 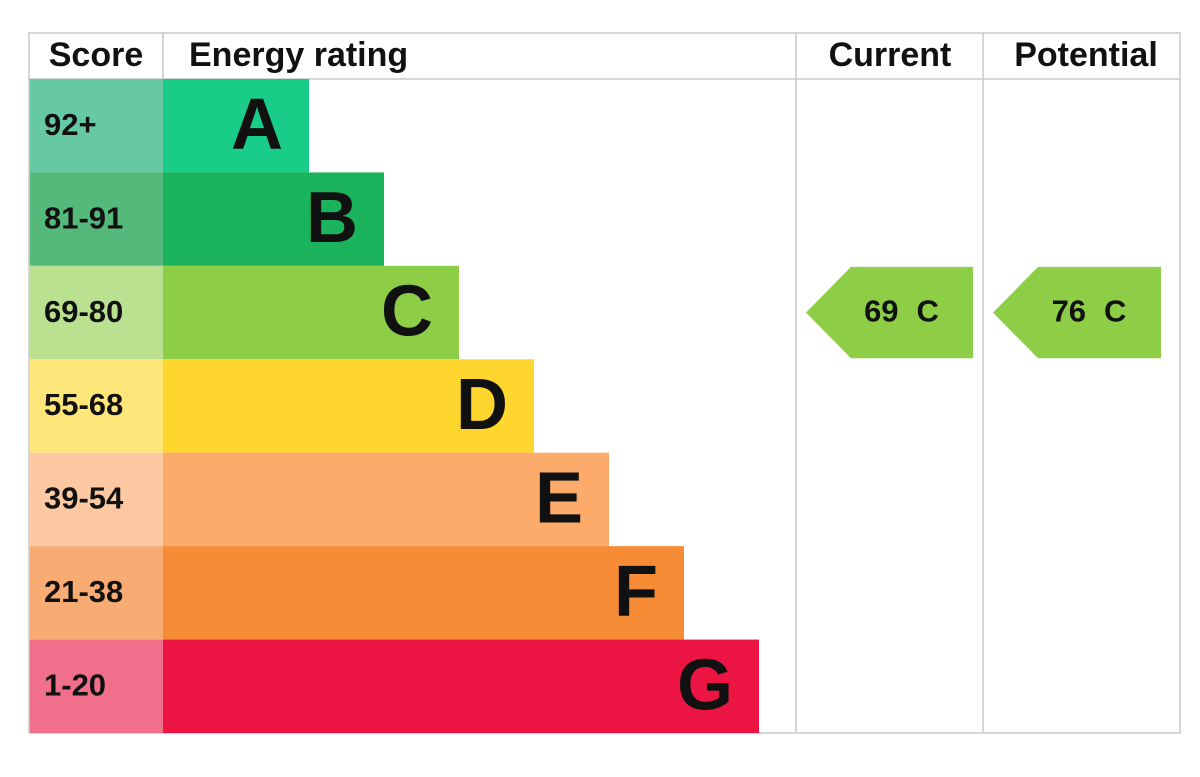 What do you see at coordinates (298, 55) in the screenshot?
I see `header-rating: Energy rating` at bounding box center [298, 55].